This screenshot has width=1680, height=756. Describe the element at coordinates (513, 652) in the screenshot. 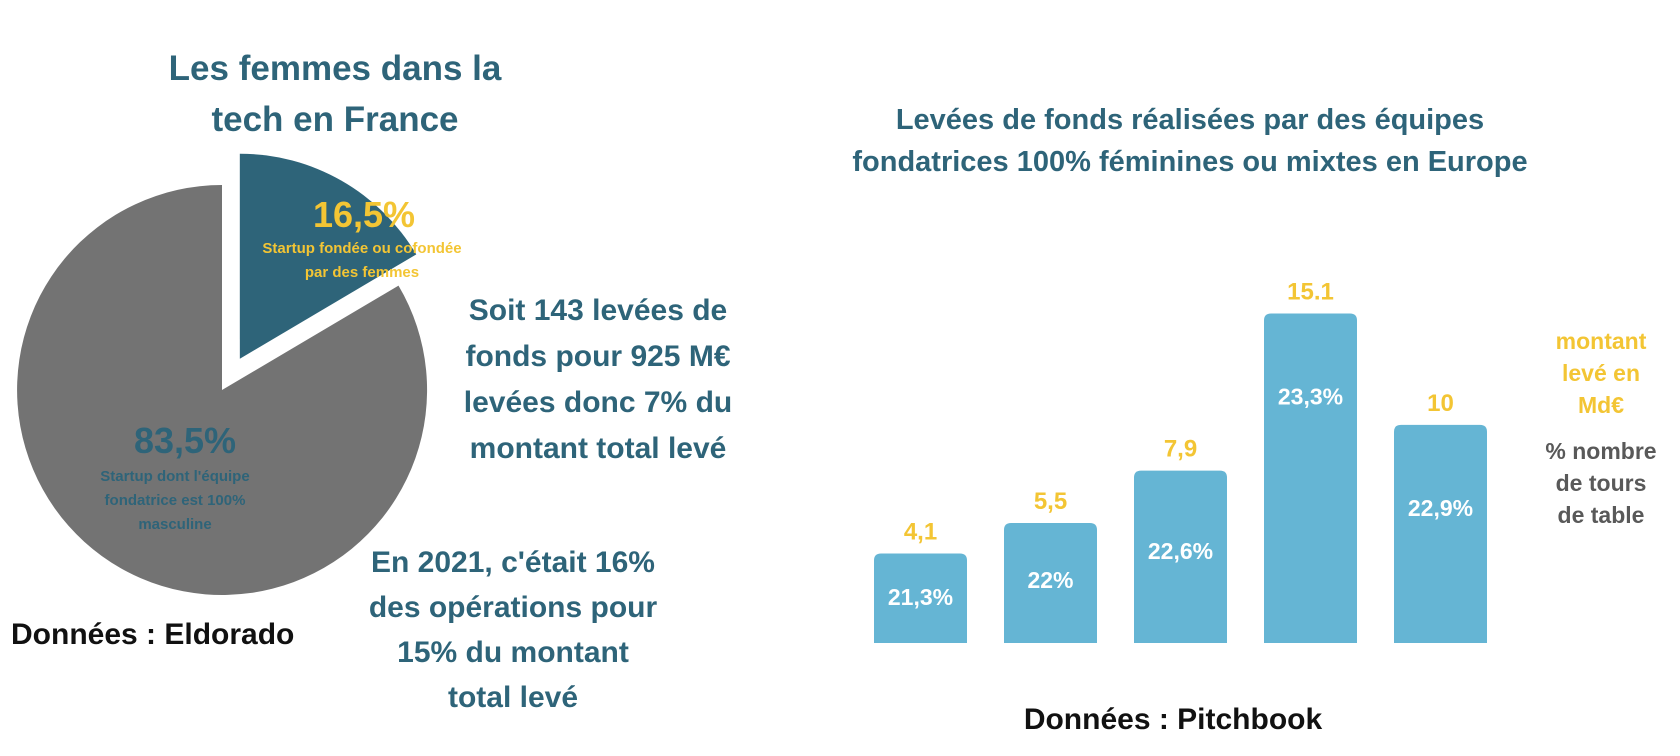

I see `note2-line3: 15% du montant` at that location.